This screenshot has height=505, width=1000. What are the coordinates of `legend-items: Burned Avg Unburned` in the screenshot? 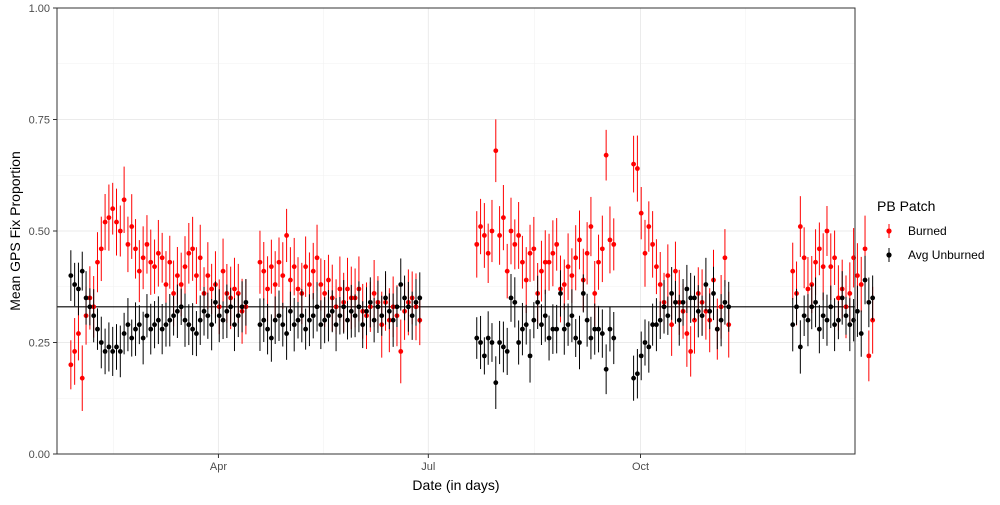 It's located at (935, 243).